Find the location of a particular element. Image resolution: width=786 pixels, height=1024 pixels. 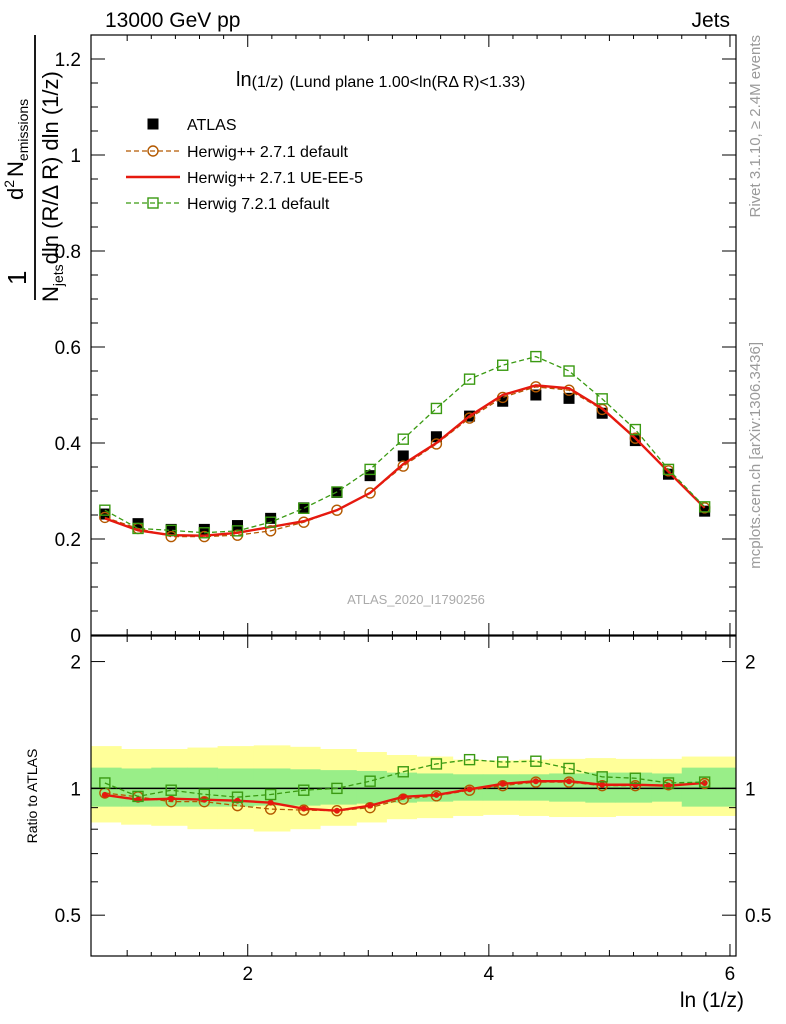

legend-label: ATLAS is located at coordinates (212, 125).